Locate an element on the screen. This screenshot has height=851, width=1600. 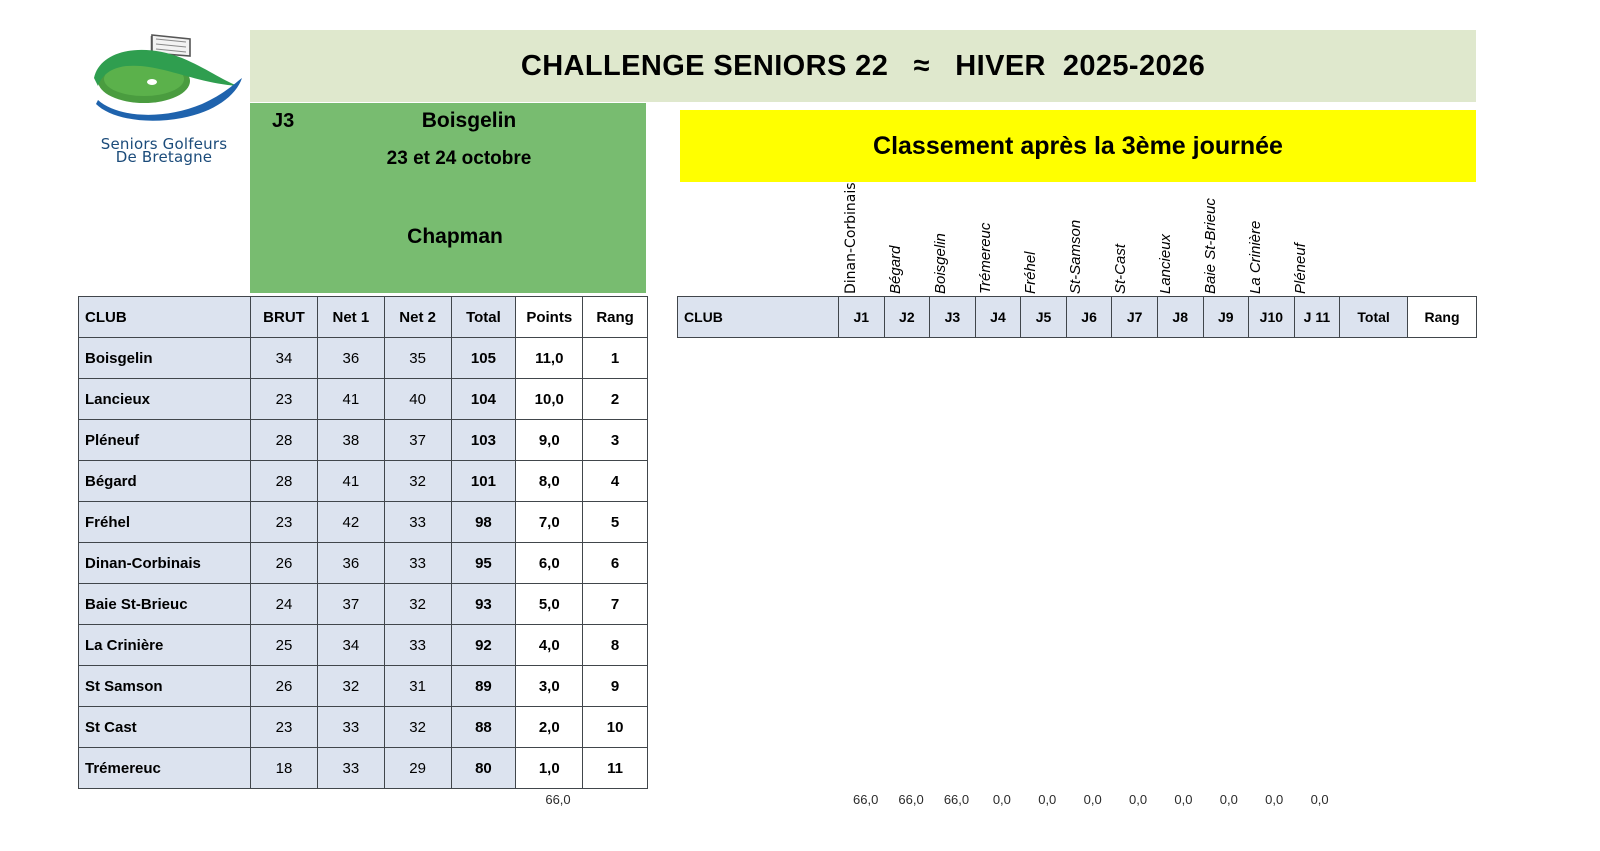
rotated-column-label: Boisgelin is located at coordinates (948, 239).